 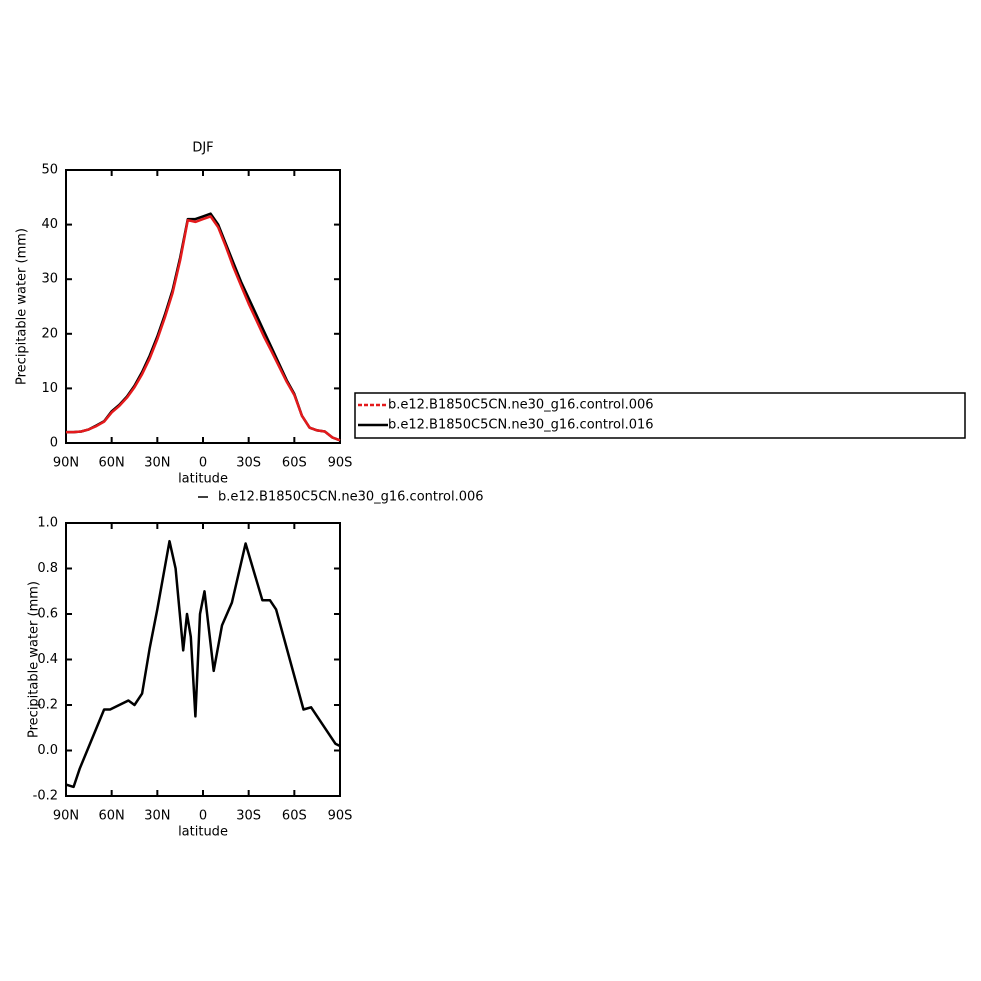 I want to click on y-tick-label: 0.2, so click(x=47, y=705).